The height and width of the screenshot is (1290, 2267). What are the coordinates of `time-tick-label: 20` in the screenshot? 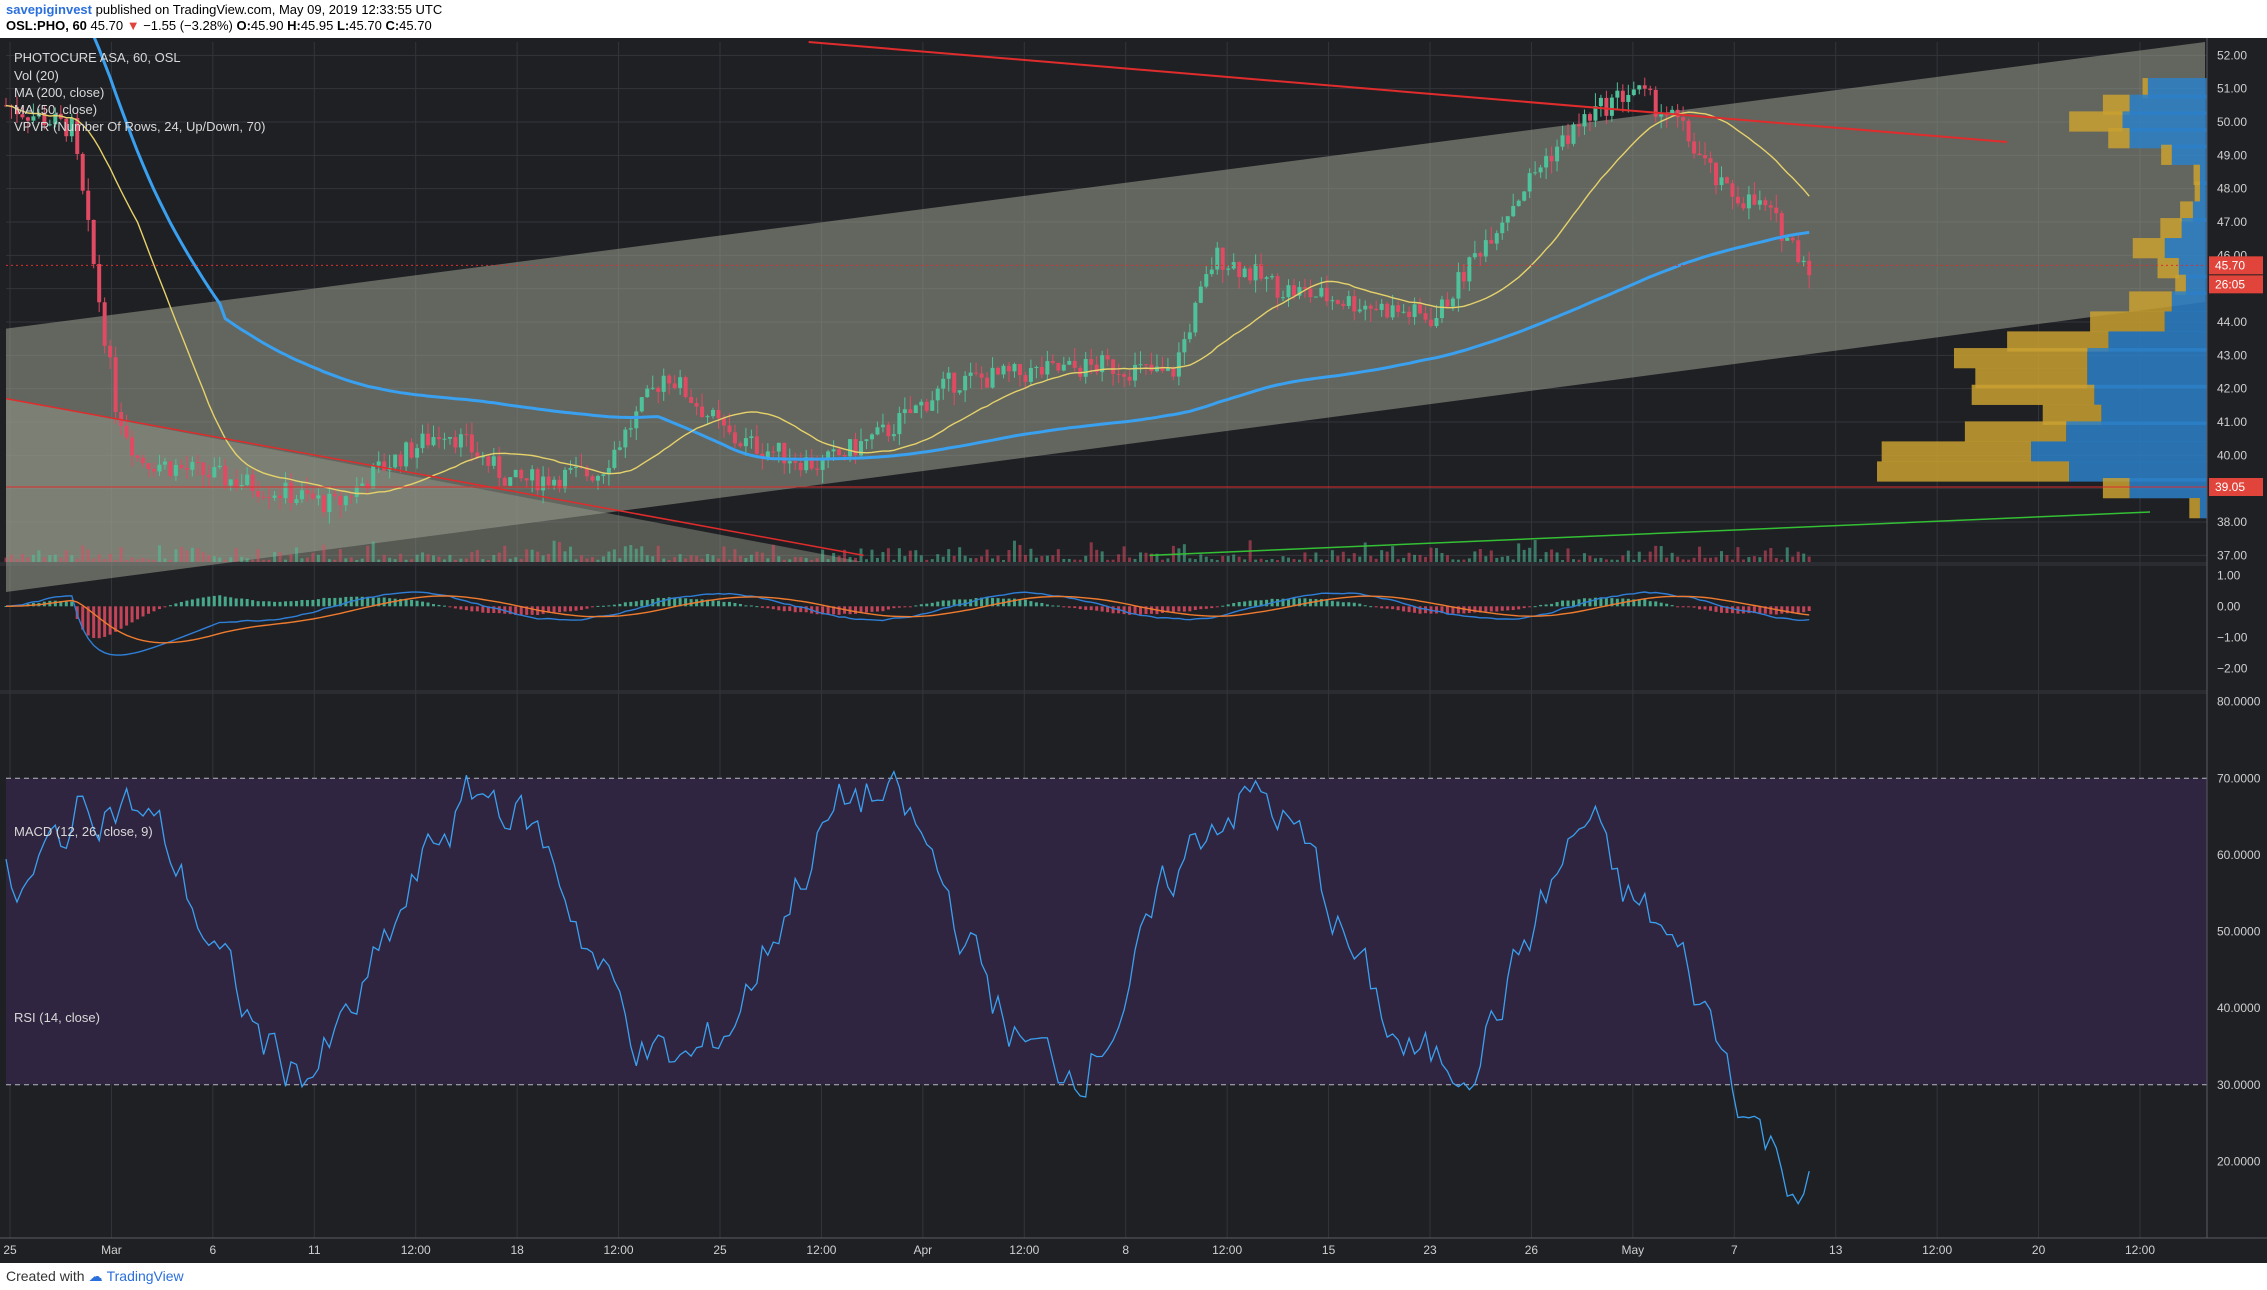 It's located at (2039, 1250).